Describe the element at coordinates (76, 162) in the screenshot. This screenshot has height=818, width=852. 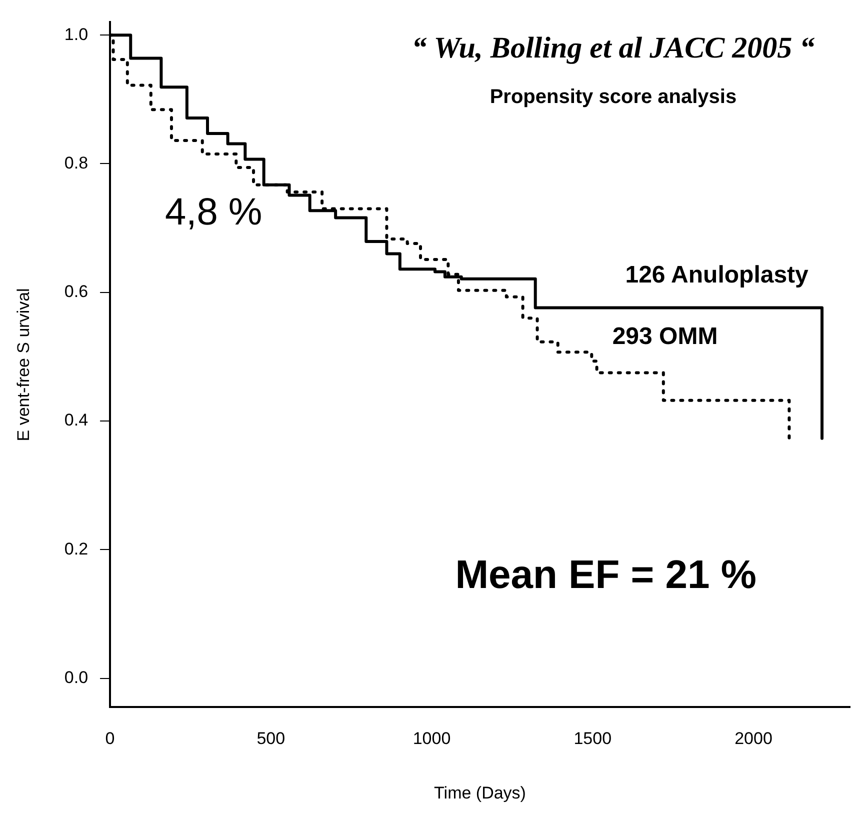
I see `y-tick-label: 0.8` at that location.